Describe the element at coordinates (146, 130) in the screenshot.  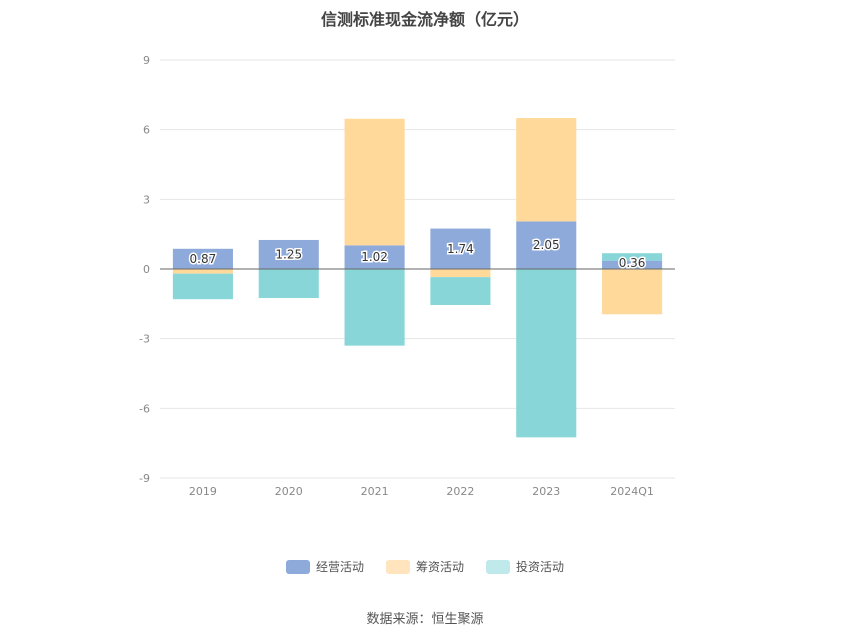
I see `y-tick-label: 6` at that location.